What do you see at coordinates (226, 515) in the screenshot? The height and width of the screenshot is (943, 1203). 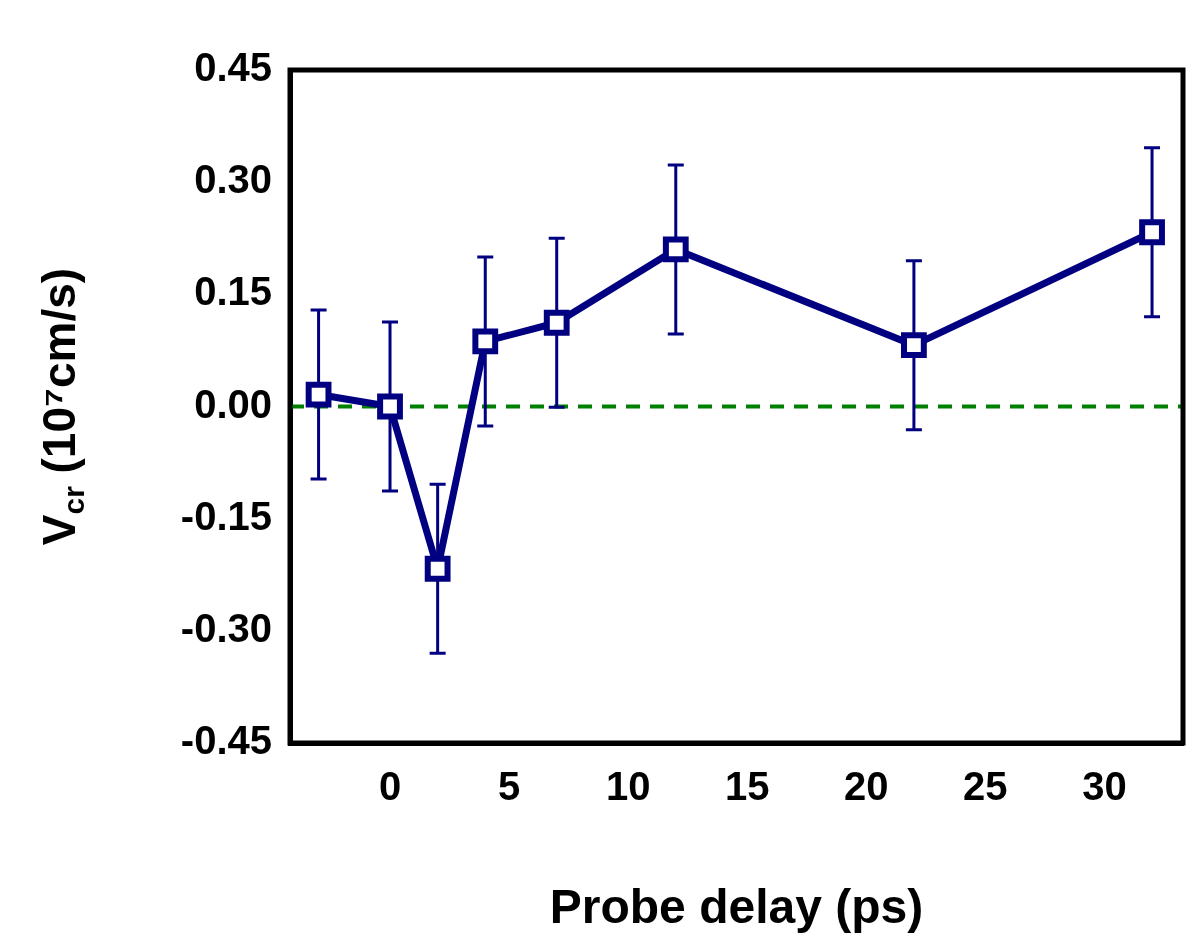 I see `y-tick-label: -0.15` at bounding box center [226, 515].